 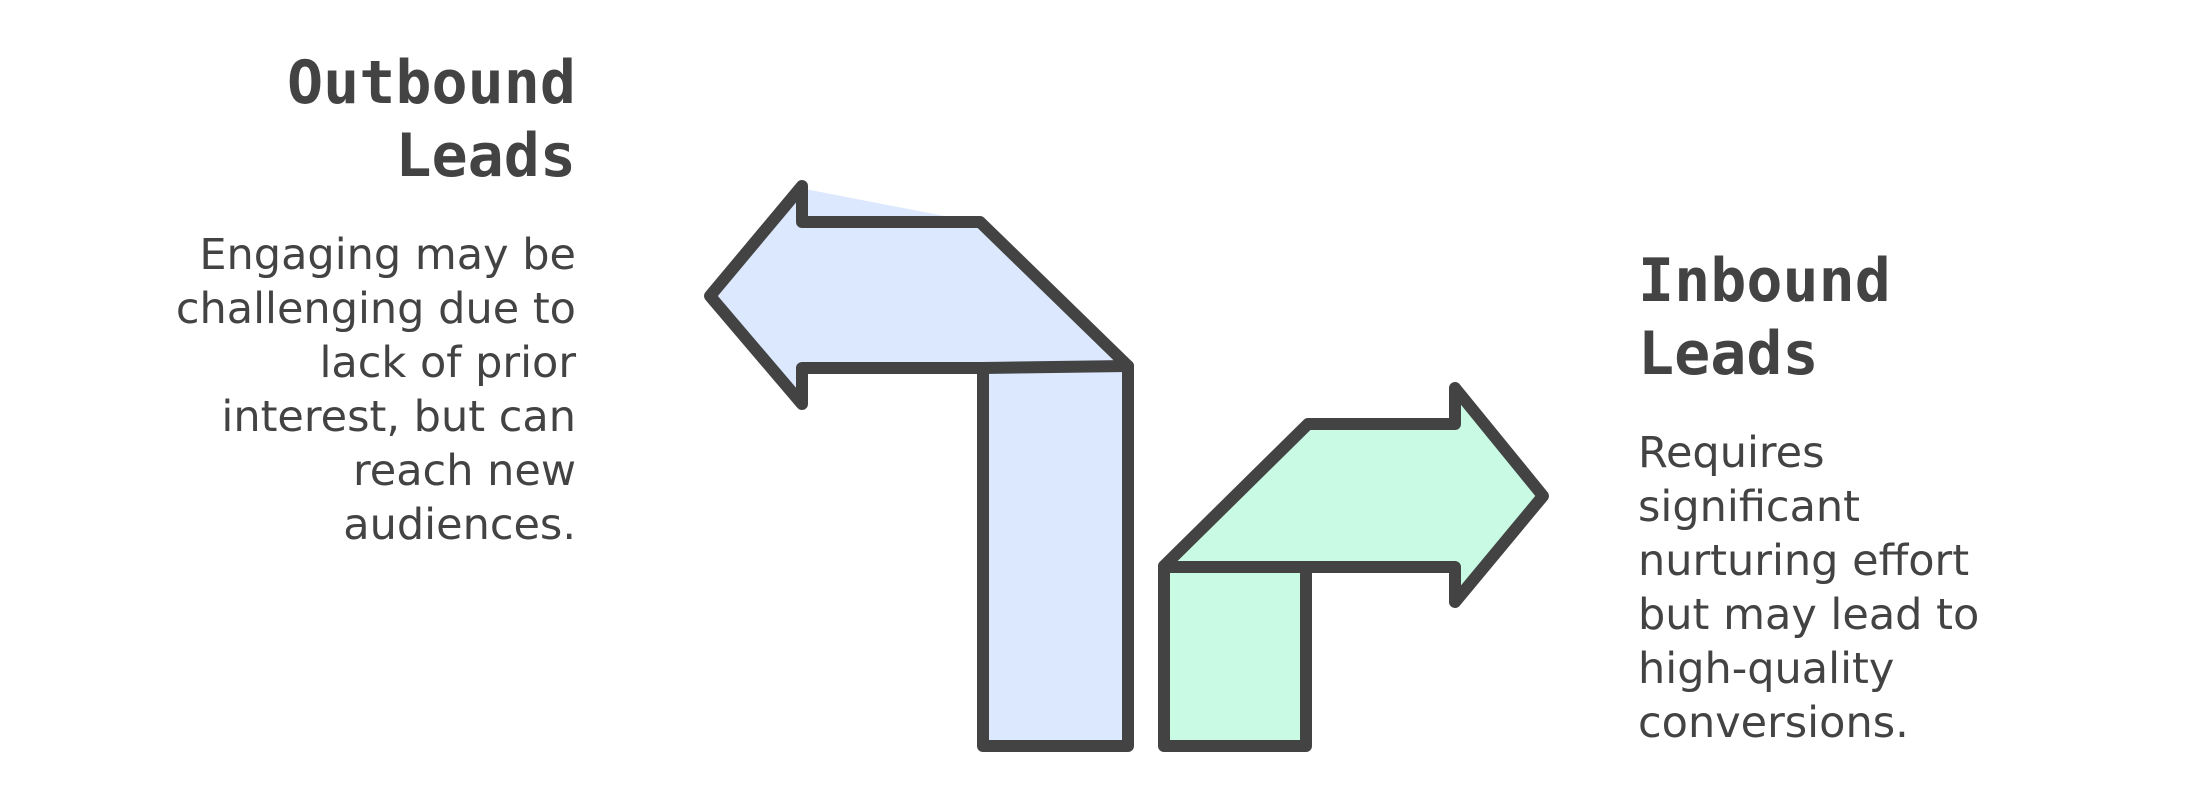 What do you see at coordinates (375, 309) in the screenshot?
I see `desc-line: challenging due to` at bounding box center [375, 309].